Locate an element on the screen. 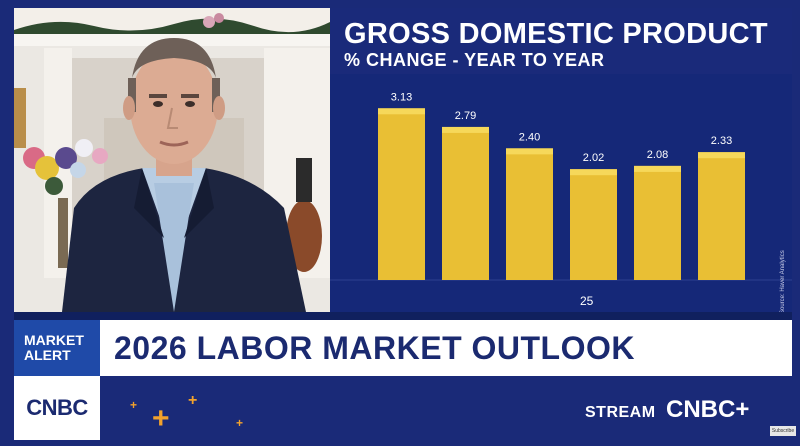 This screenshot has width=800, height=446. source-note: Source: Haver Analytics is located at coordinates (783, 282).